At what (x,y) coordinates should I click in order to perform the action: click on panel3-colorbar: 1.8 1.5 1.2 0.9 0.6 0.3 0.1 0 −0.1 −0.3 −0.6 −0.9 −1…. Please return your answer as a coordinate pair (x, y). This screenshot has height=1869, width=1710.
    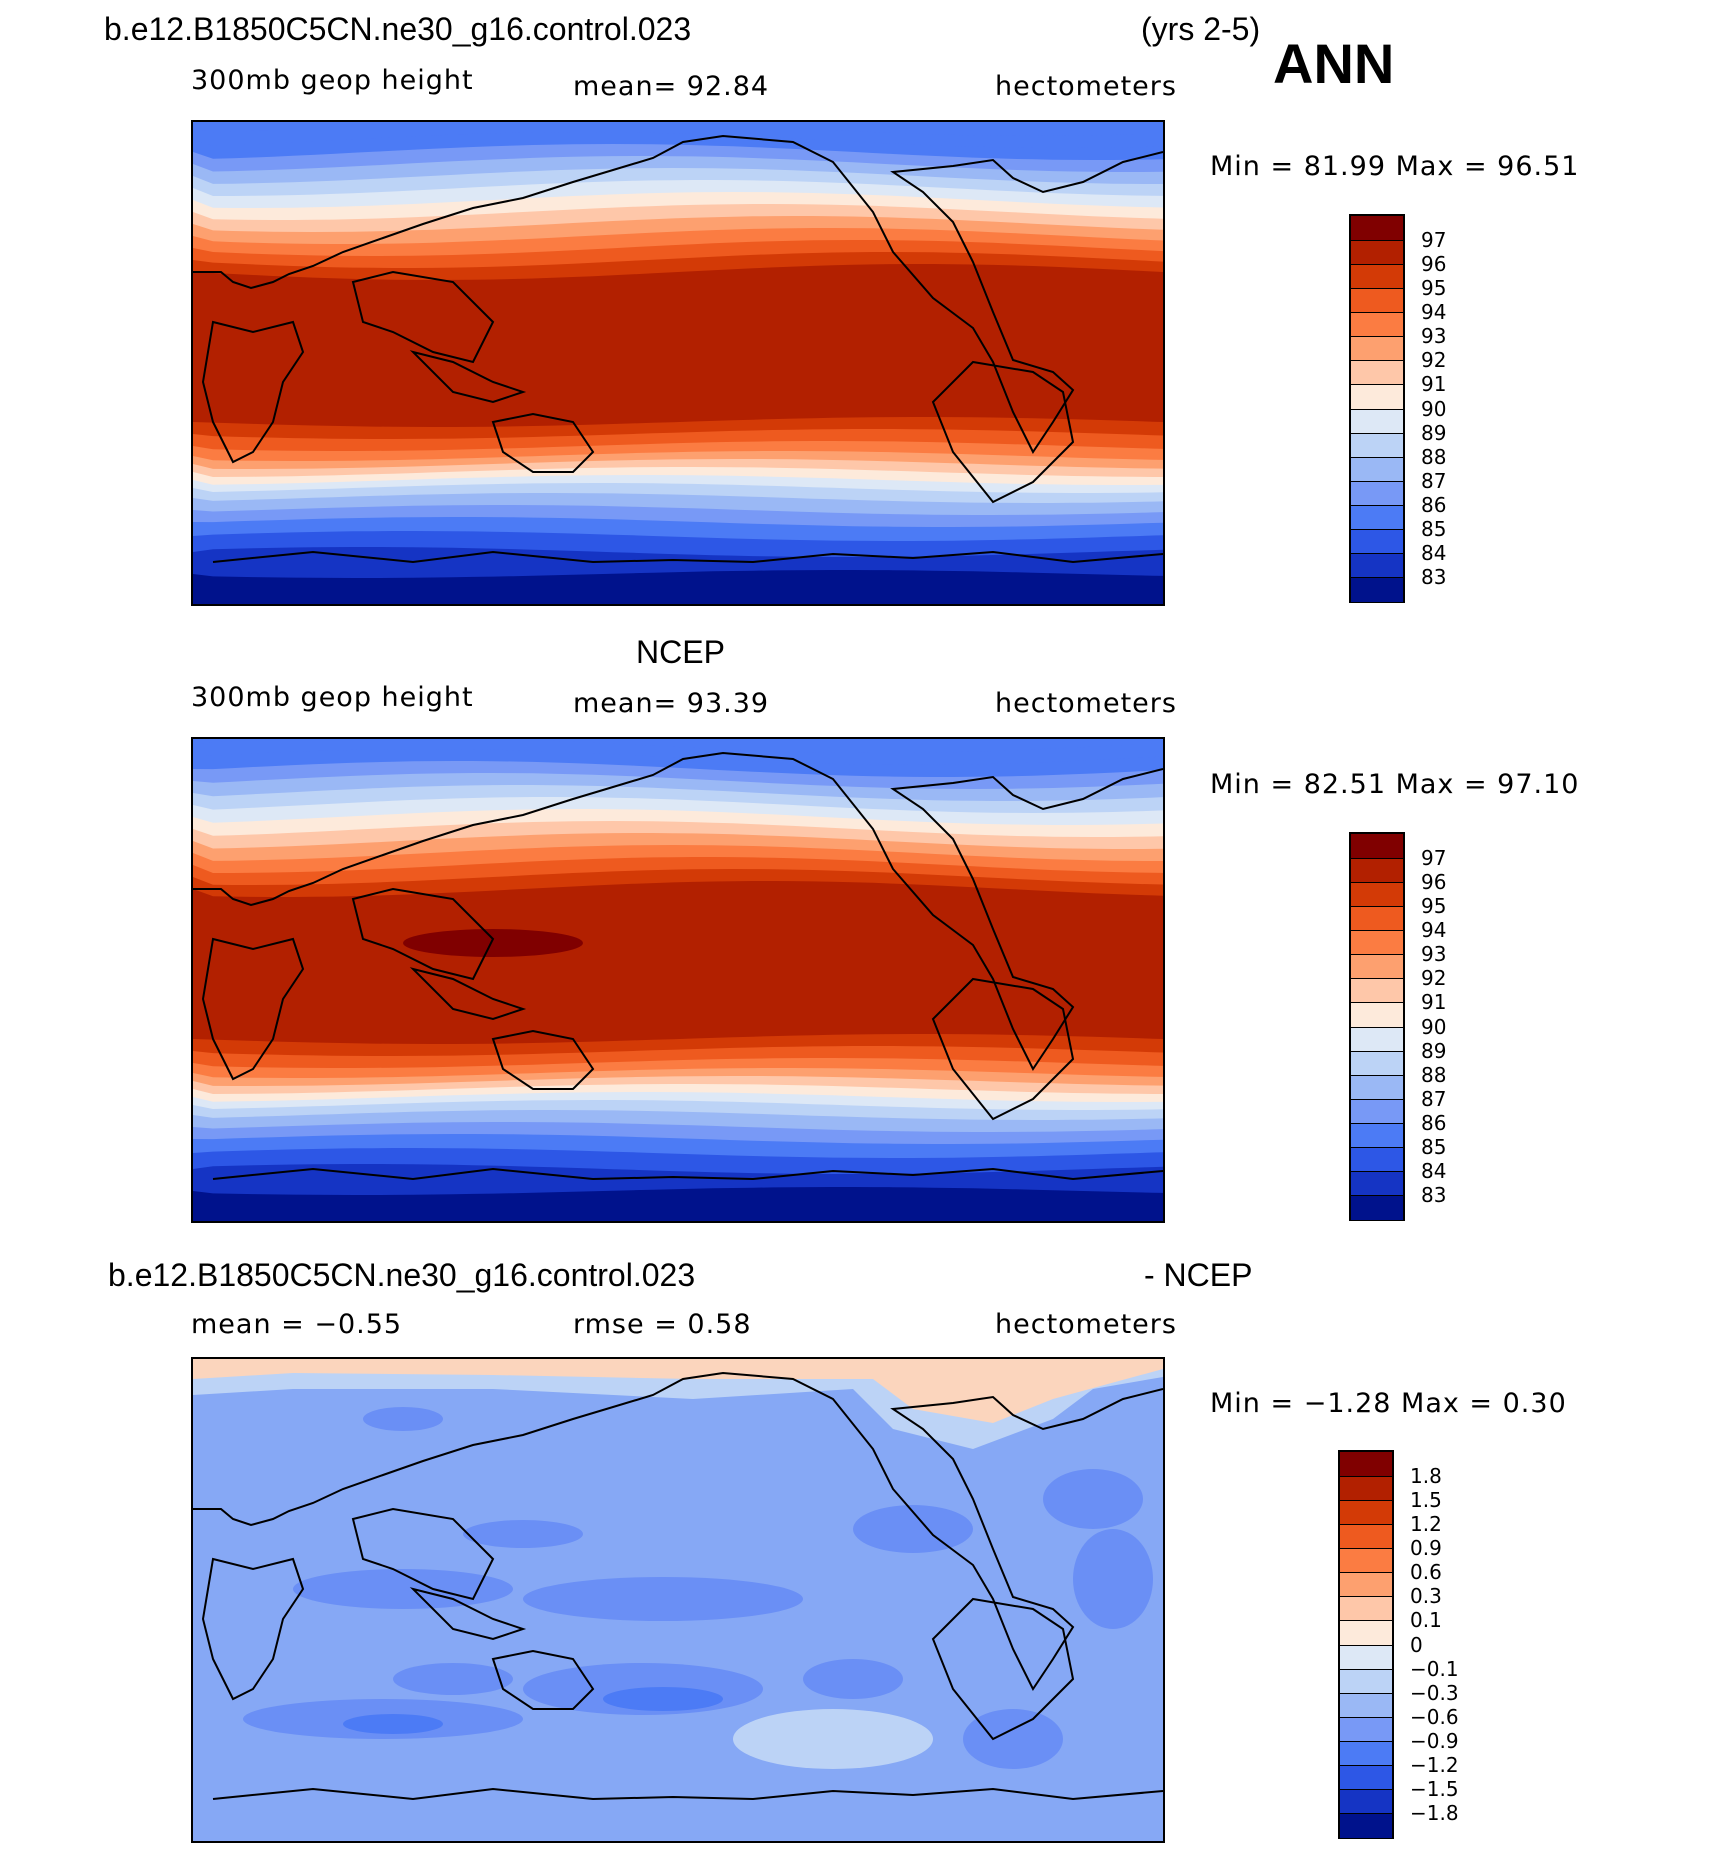
    Looking at the image, I should click on (1398, 1644).